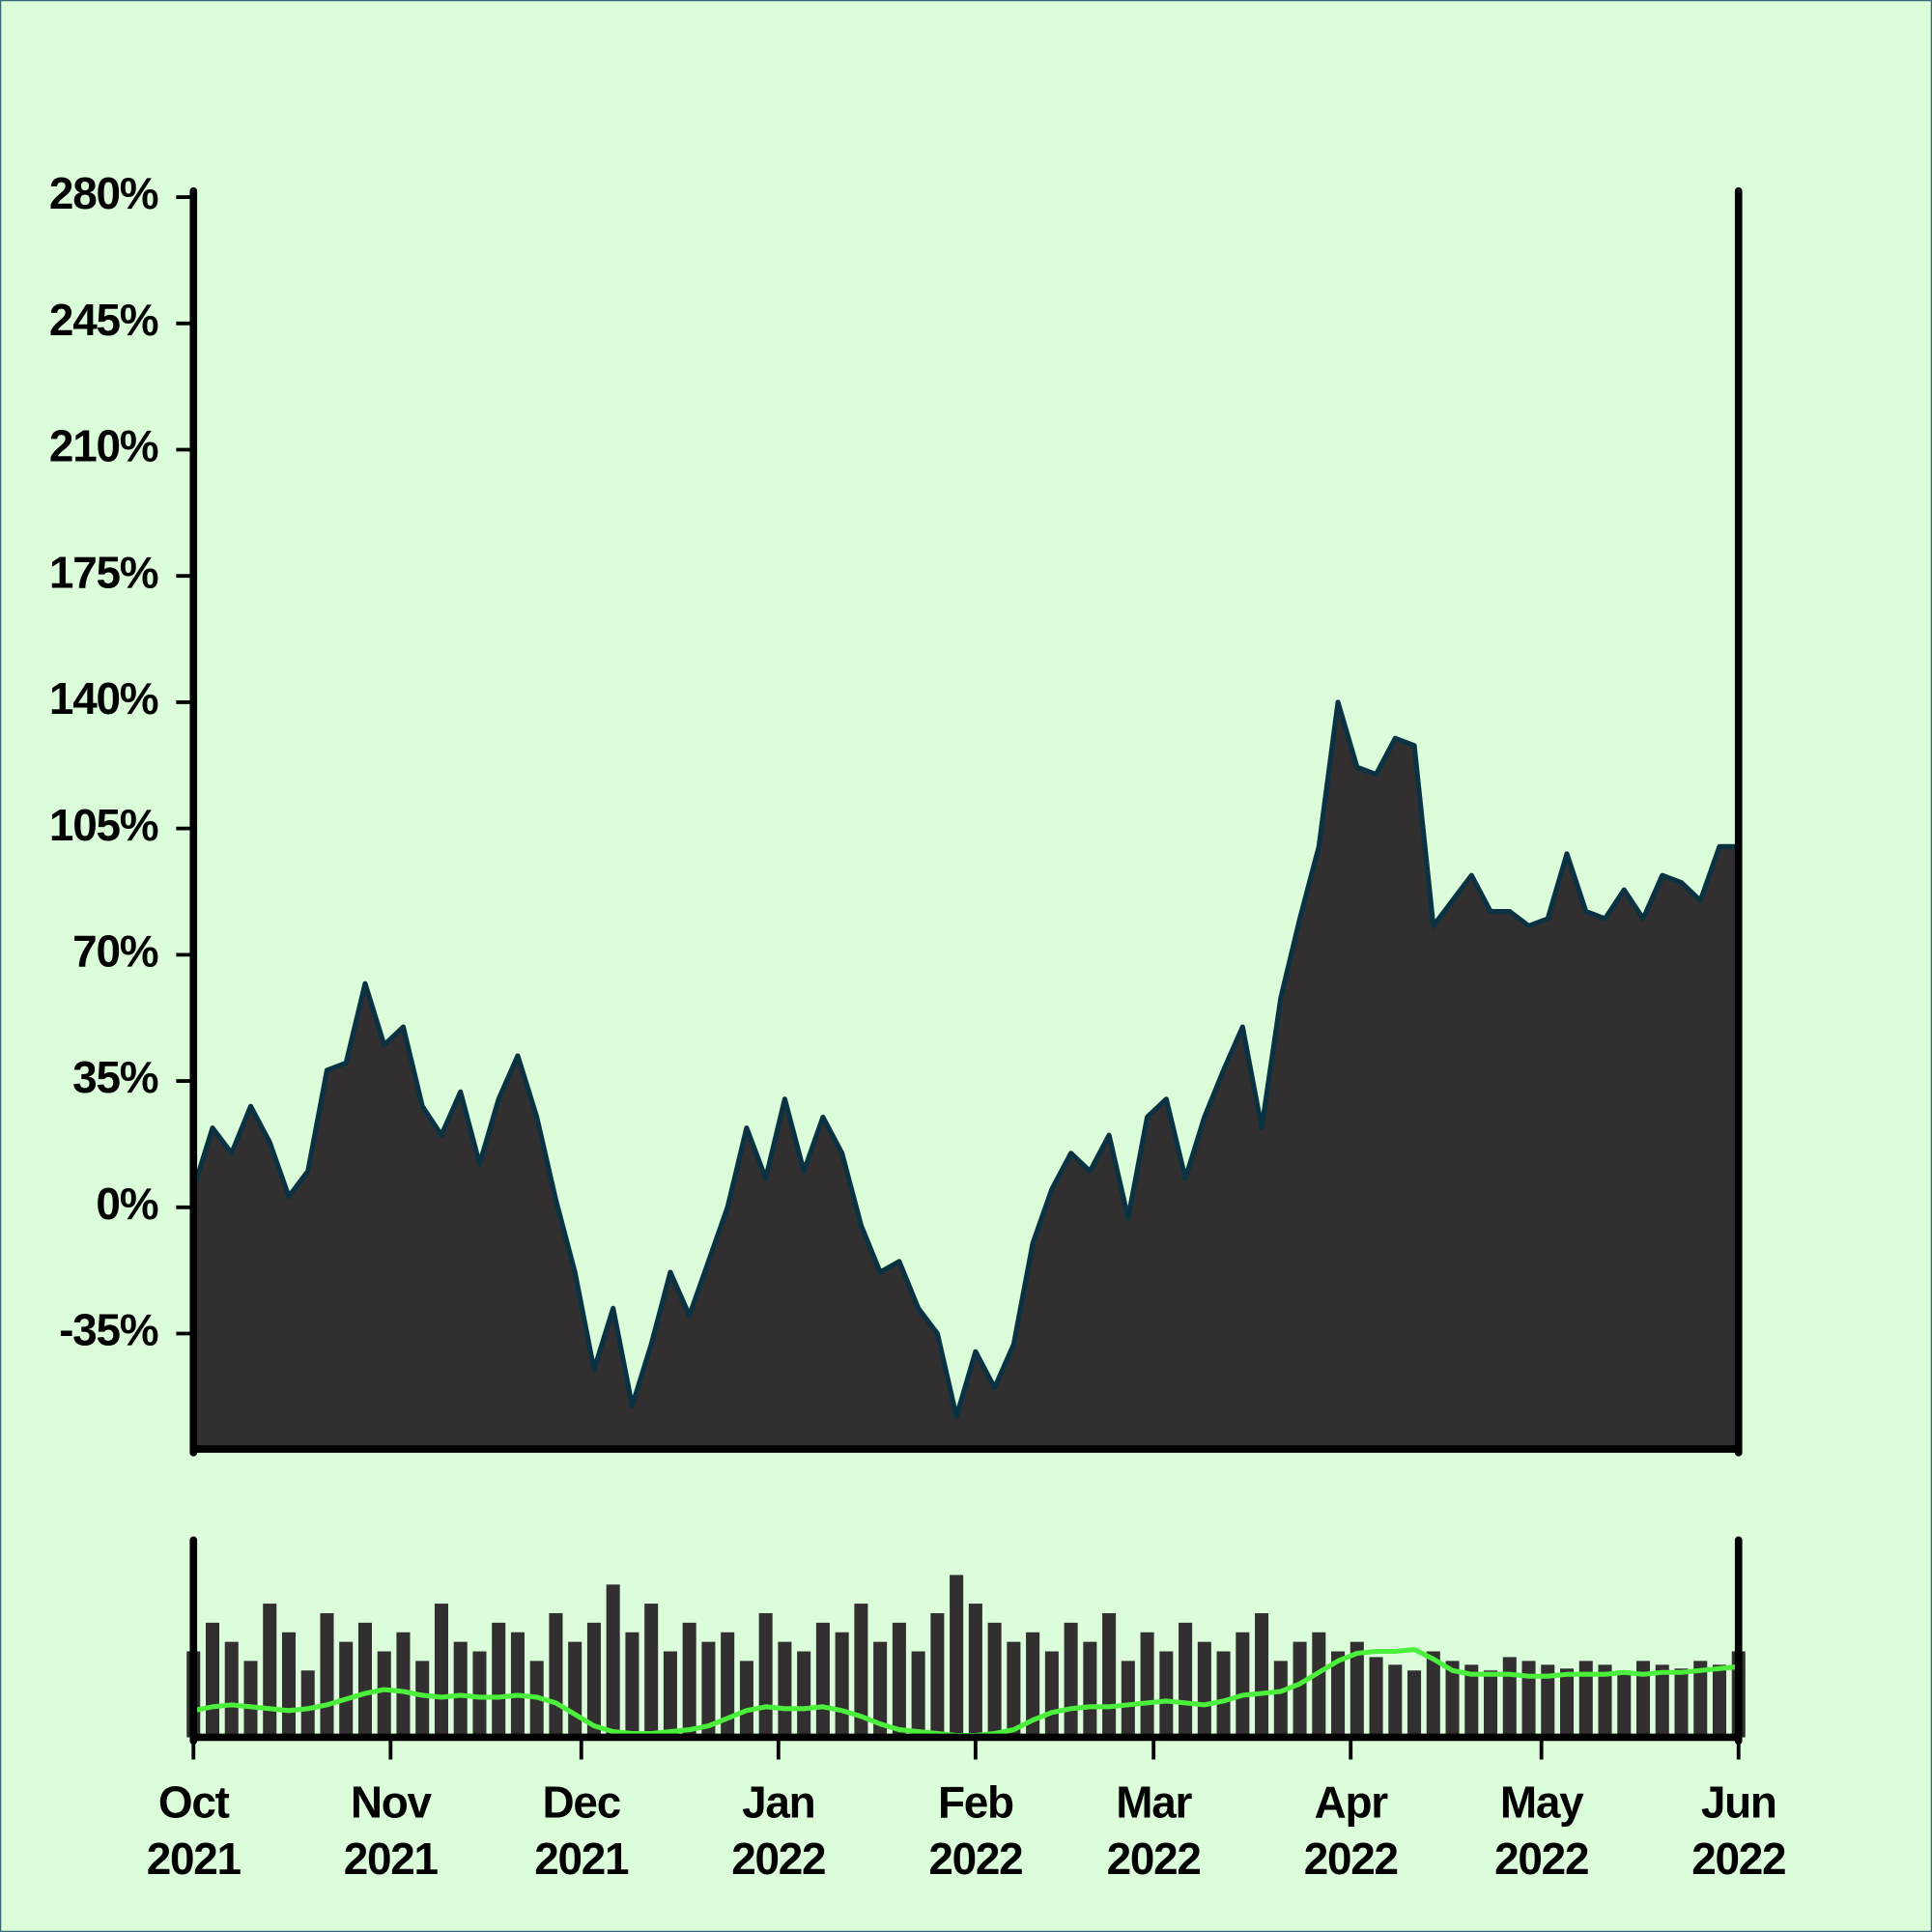 This screenshot has height=1932, width=1932. I want to click on y-tick-label: 35%, so click(115, 1077).